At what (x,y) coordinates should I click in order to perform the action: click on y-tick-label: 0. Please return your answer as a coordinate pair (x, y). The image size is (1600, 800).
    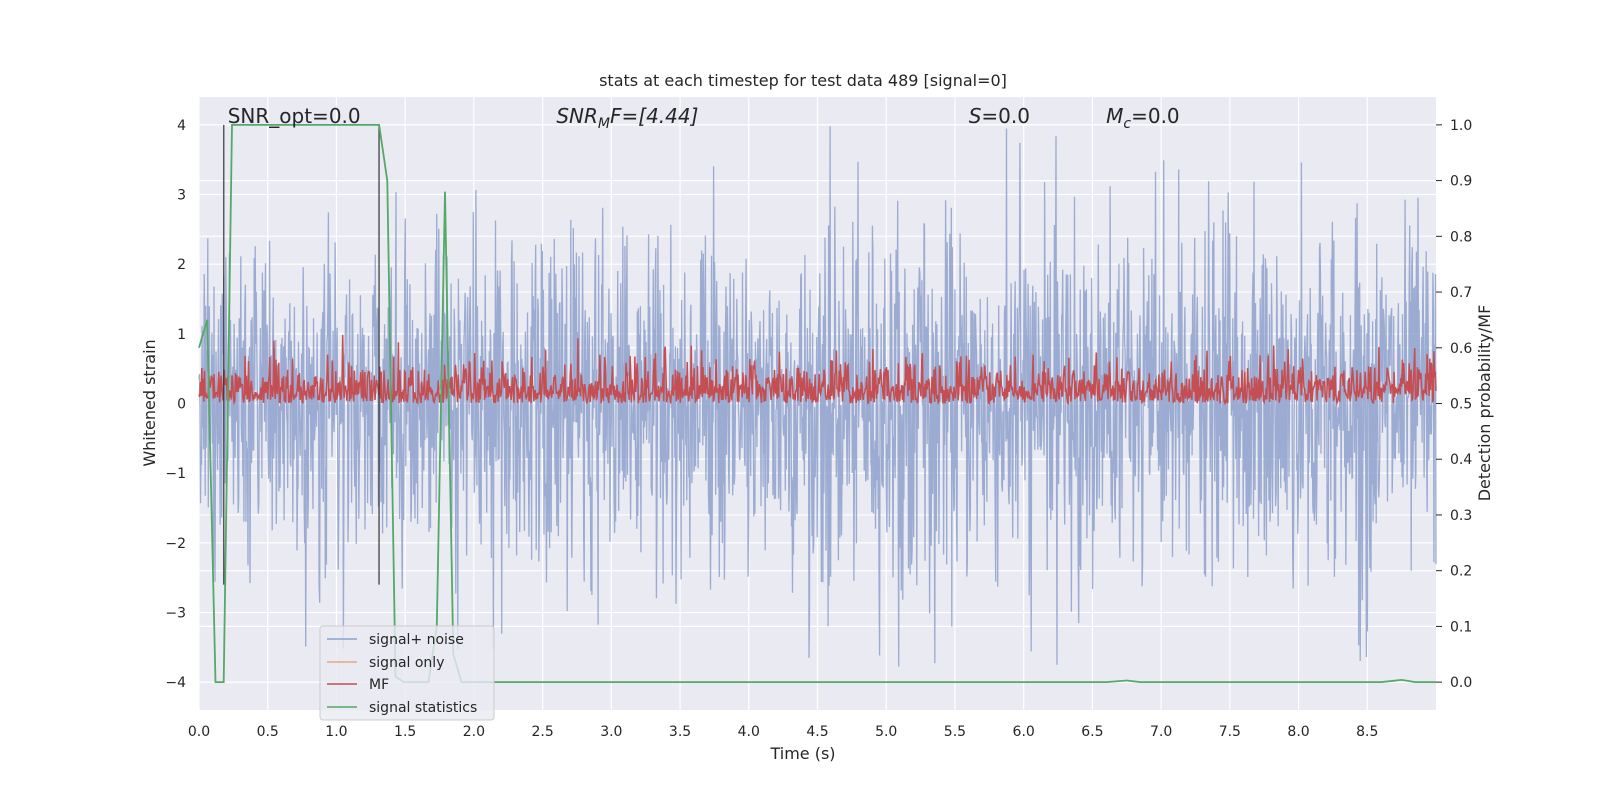
    Looking at the image, I should click on (181, 405).